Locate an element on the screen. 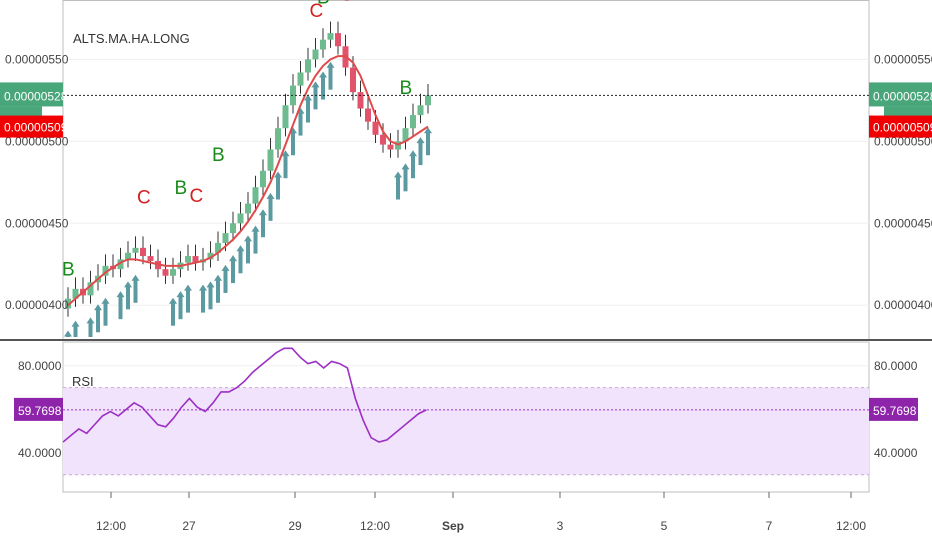  rsi-axis-left: 80.0000 40.0000 is located at coordinates (40, 409).